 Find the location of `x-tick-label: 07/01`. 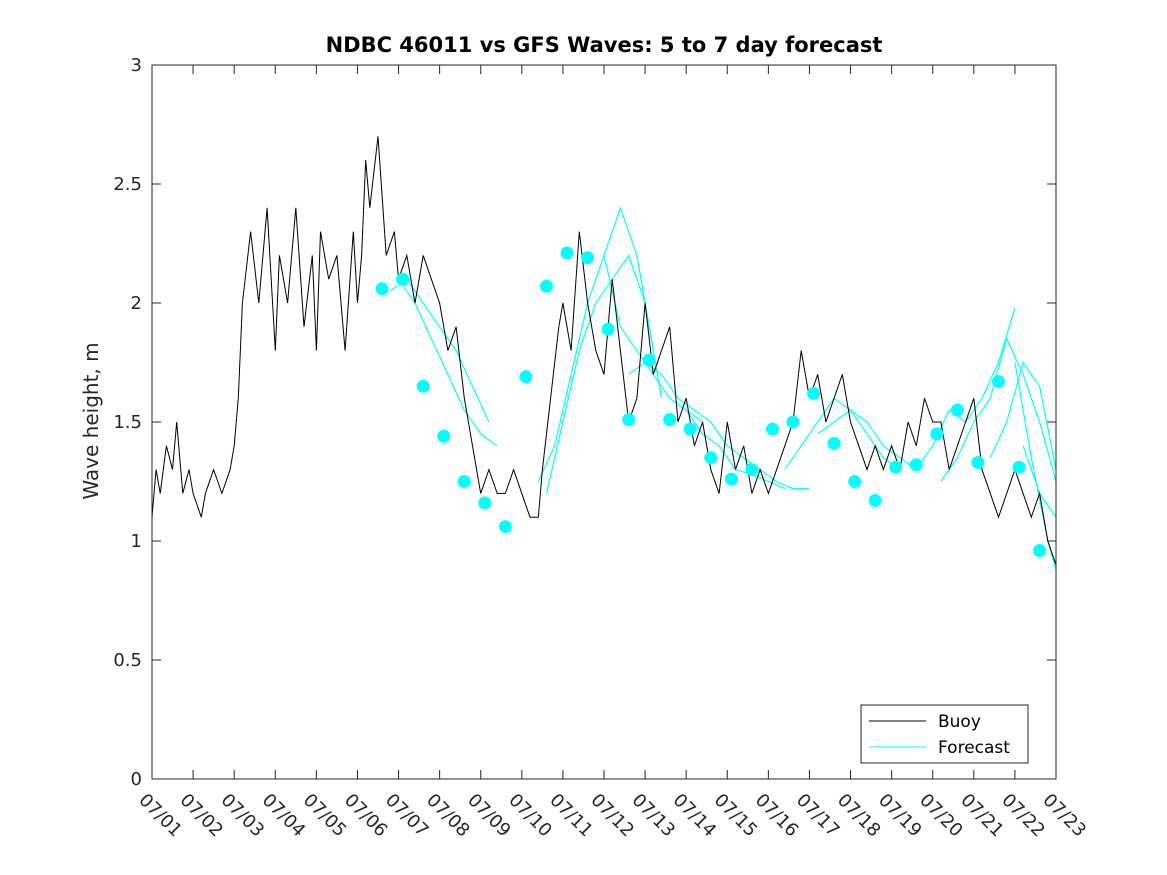

x-tick-label: 07/01 is located at coordinates (160, 816).